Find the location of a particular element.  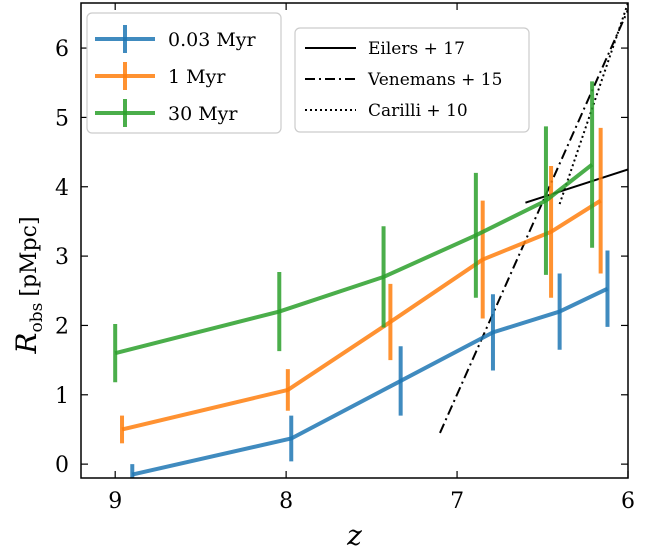

legend-ref-label: Eilers + 17 is located at coordinates (416, 49).